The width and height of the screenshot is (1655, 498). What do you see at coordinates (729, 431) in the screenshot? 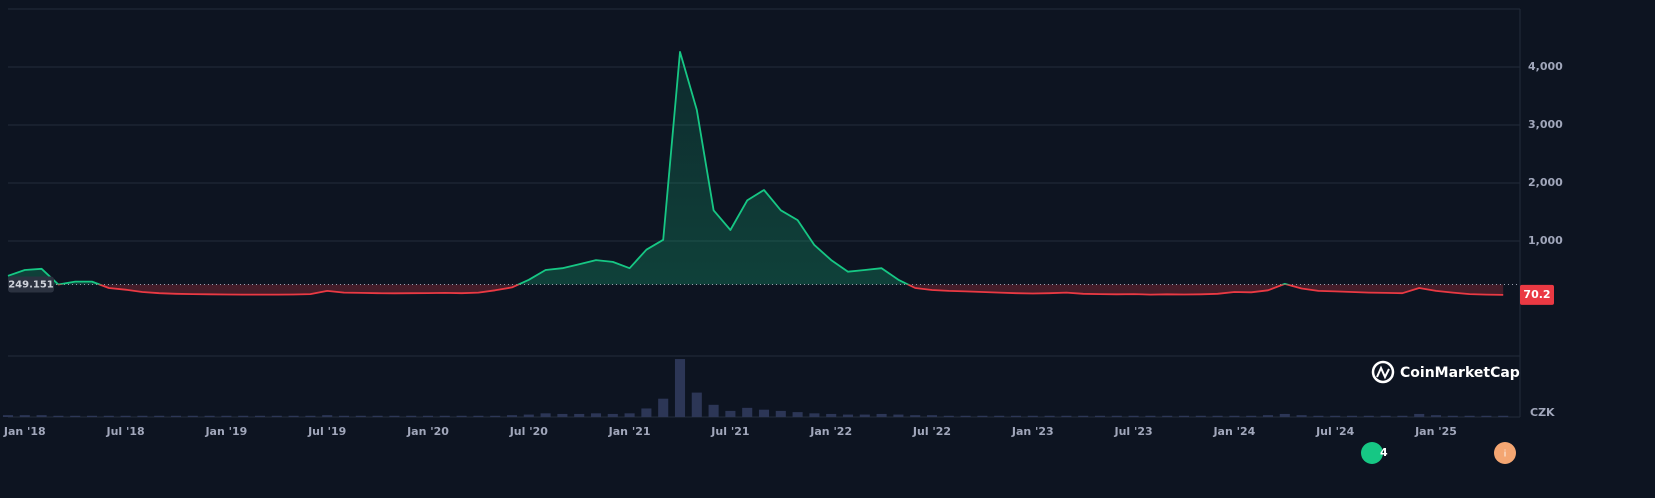
I see `x-tick-label: Jul '21` at bounding box center [729, 431].